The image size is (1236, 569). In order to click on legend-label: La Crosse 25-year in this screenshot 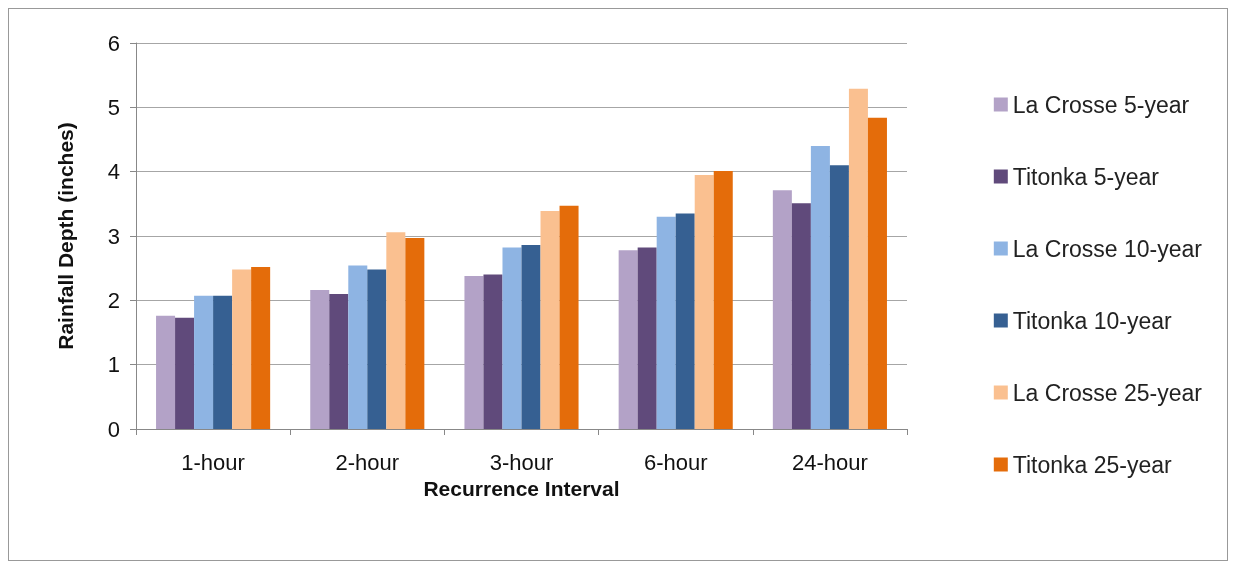, I will do `click(1107, 392)`.